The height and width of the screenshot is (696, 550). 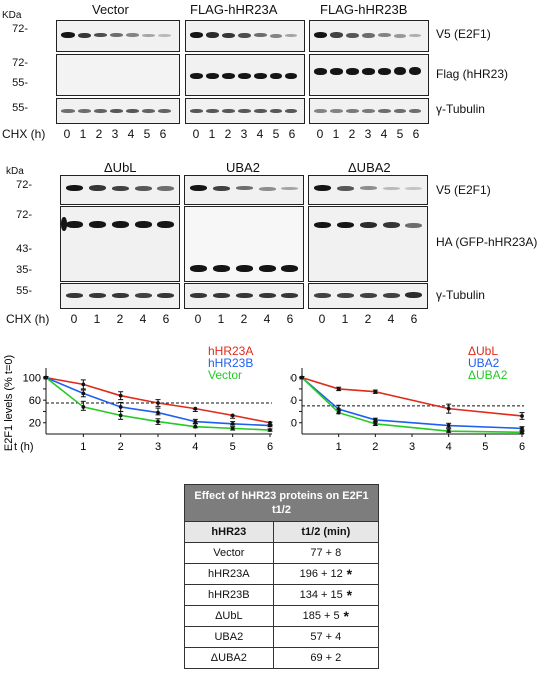 What do you see at coordinates (364, 9) in the screenshot?
I see `group-label-flag-hhr23b: FLAG-hHR23B` at bounding box center [364, 9].